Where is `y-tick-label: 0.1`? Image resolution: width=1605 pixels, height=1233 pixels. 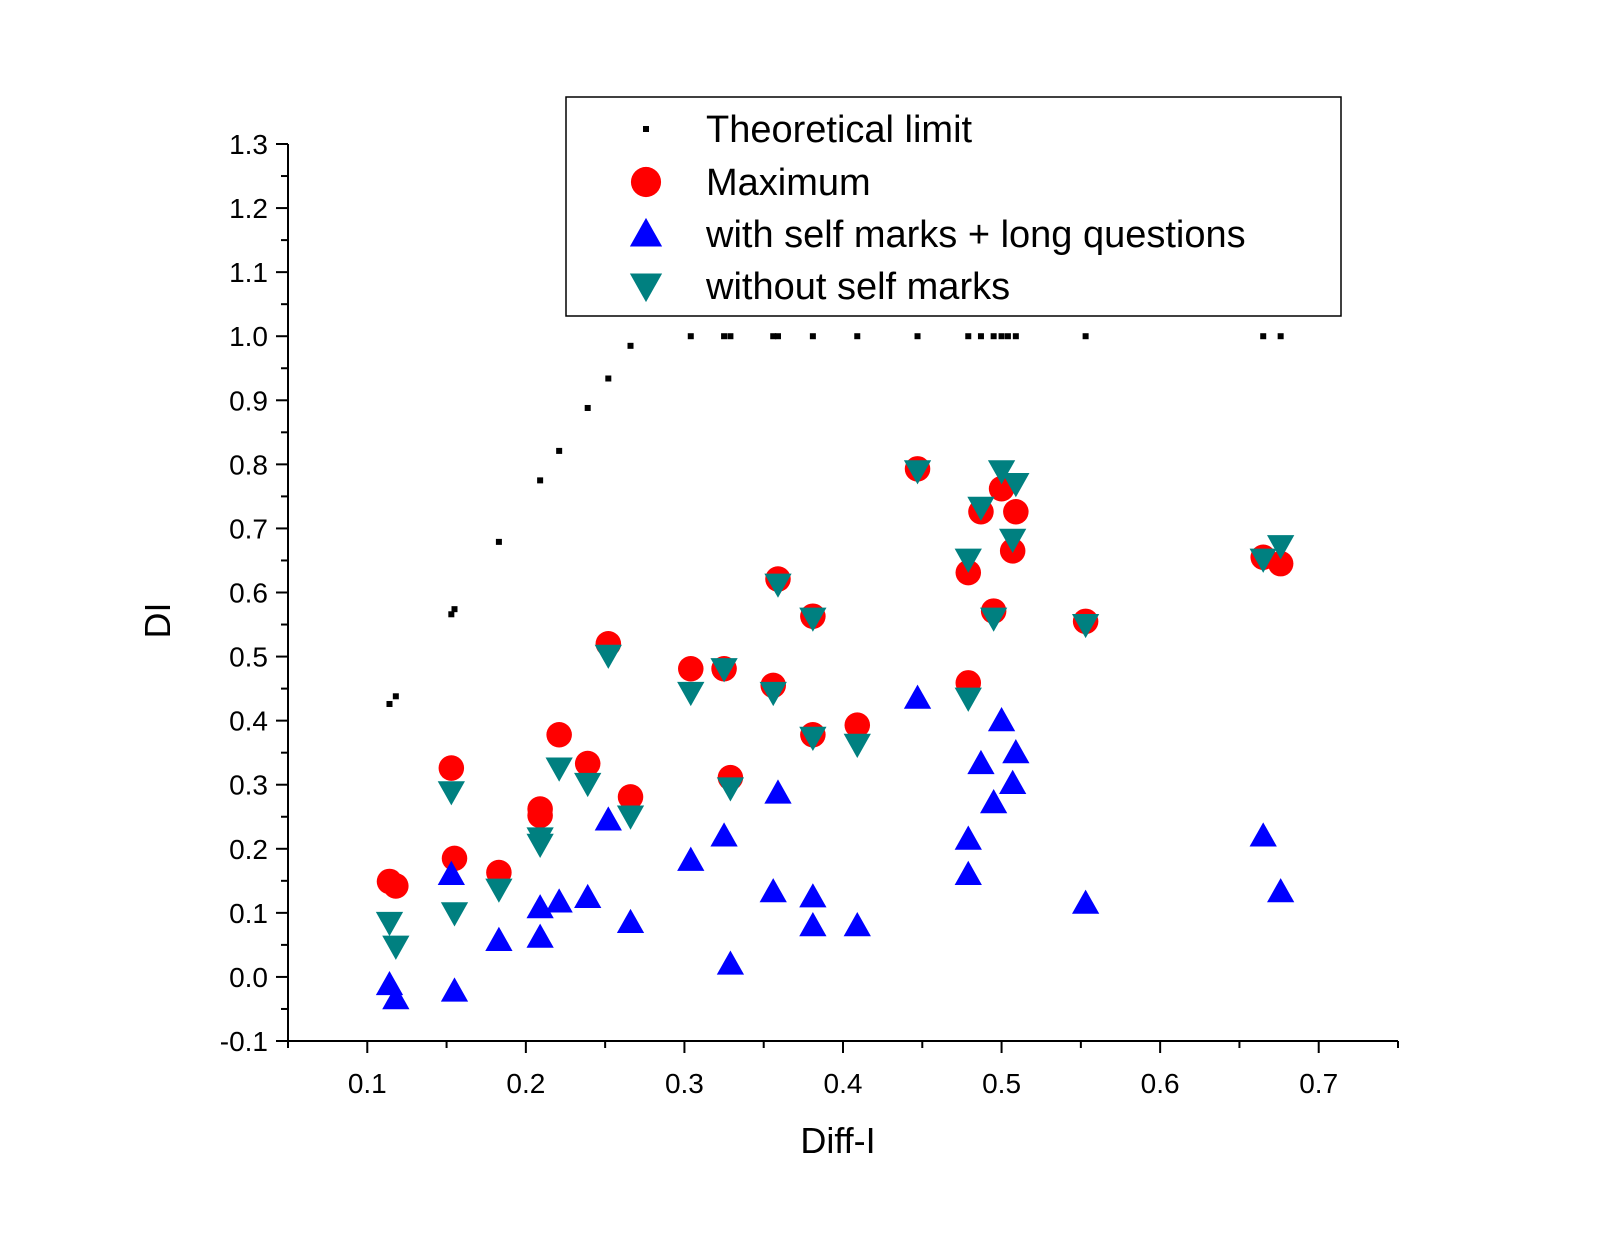 y-tick-label: 0.1 is located at coordinates (248, 913).